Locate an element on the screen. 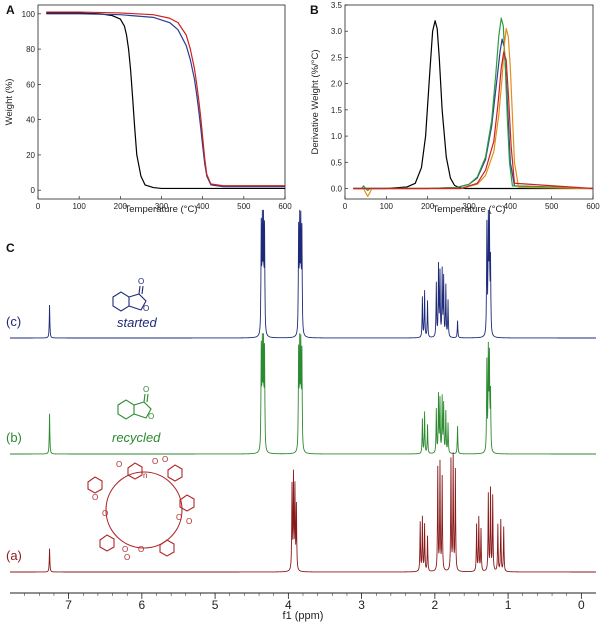 The image size is (600, 626). macrocycle-o-6: O is located at coordinates (179, 517).